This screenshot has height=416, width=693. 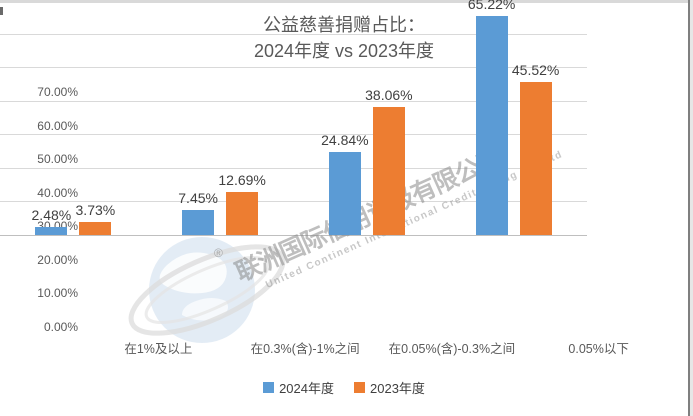 What do you see at coordinates (57, 92) in the screenshot?
I see `y-axis-label: 70.00%` at bounding box center [57, 92].